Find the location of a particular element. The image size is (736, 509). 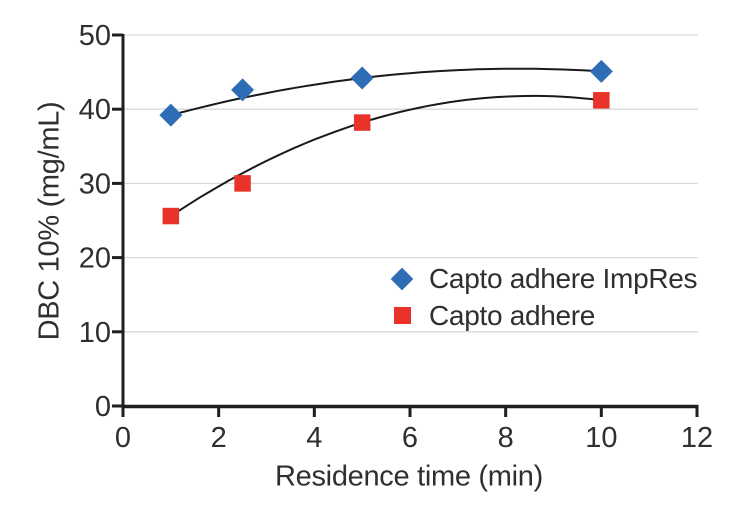

y-tick-label-0: 0 is located at coordinates (103, 407).